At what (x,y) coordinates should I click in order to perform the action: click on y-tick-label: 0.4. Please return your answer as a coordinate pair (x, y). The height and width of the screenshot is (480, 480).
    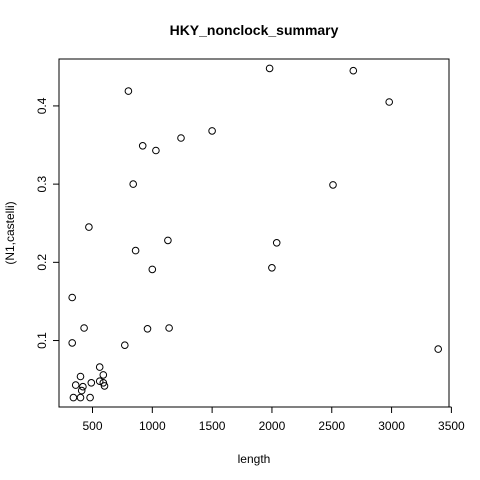
    Looking at the image, I should click on (42, 105).